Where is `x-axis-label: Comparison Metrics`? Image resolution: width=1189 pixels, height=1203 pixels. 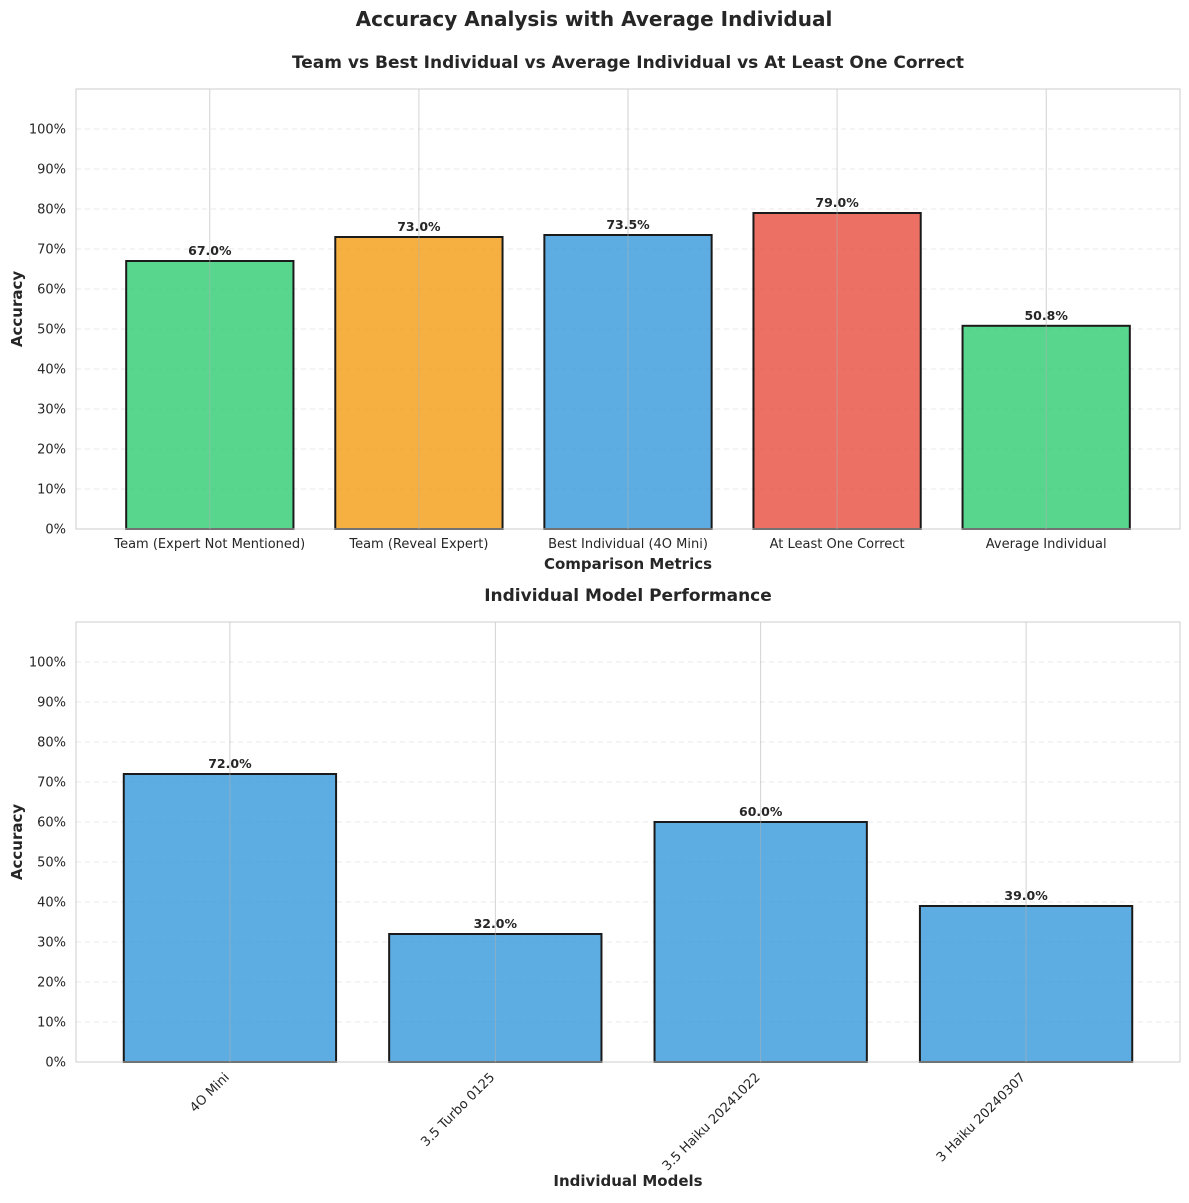
x-axis-label: Comparison Metrics is located at coordinates (628, 564).